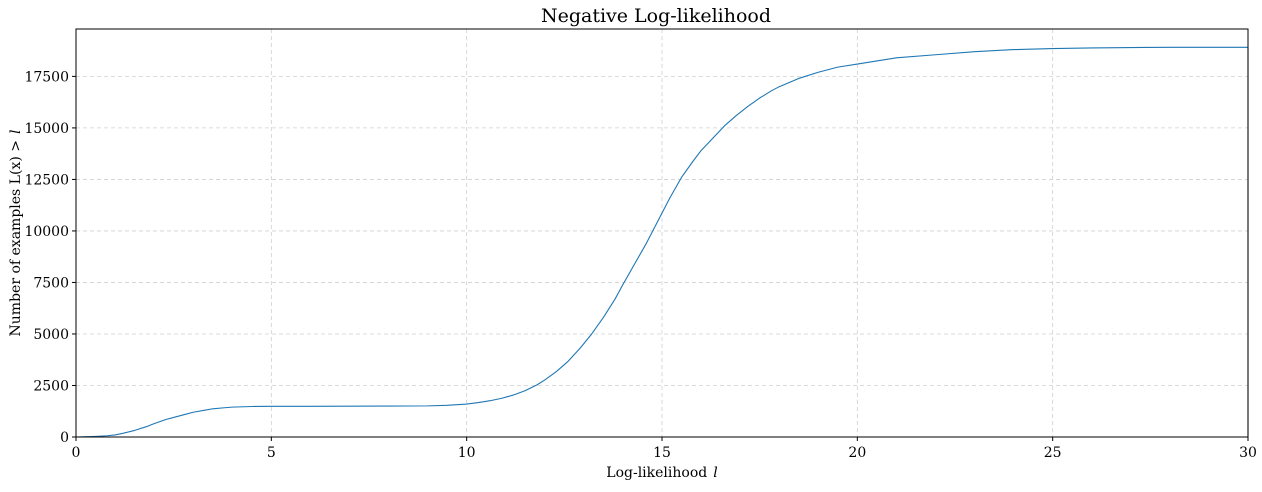 Image resolution: width=1262 pixels, height=492 pixels. I want to click on x-tick-label: 10, so click(467, 453).